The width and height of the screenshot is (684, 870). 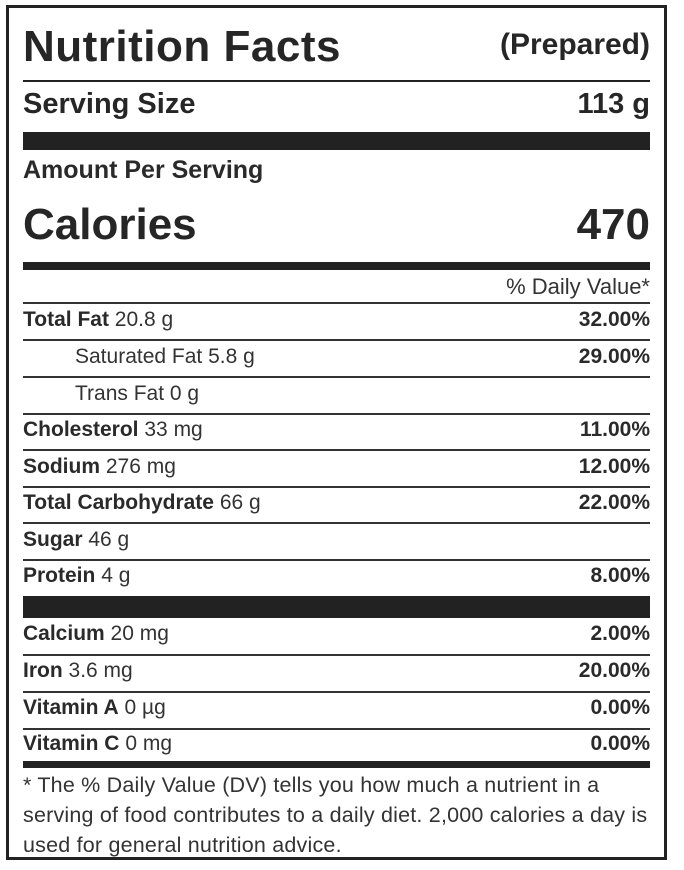 I want to click on nutrient-label: Cholesterol 33 mg, so click(x=113, y=430).